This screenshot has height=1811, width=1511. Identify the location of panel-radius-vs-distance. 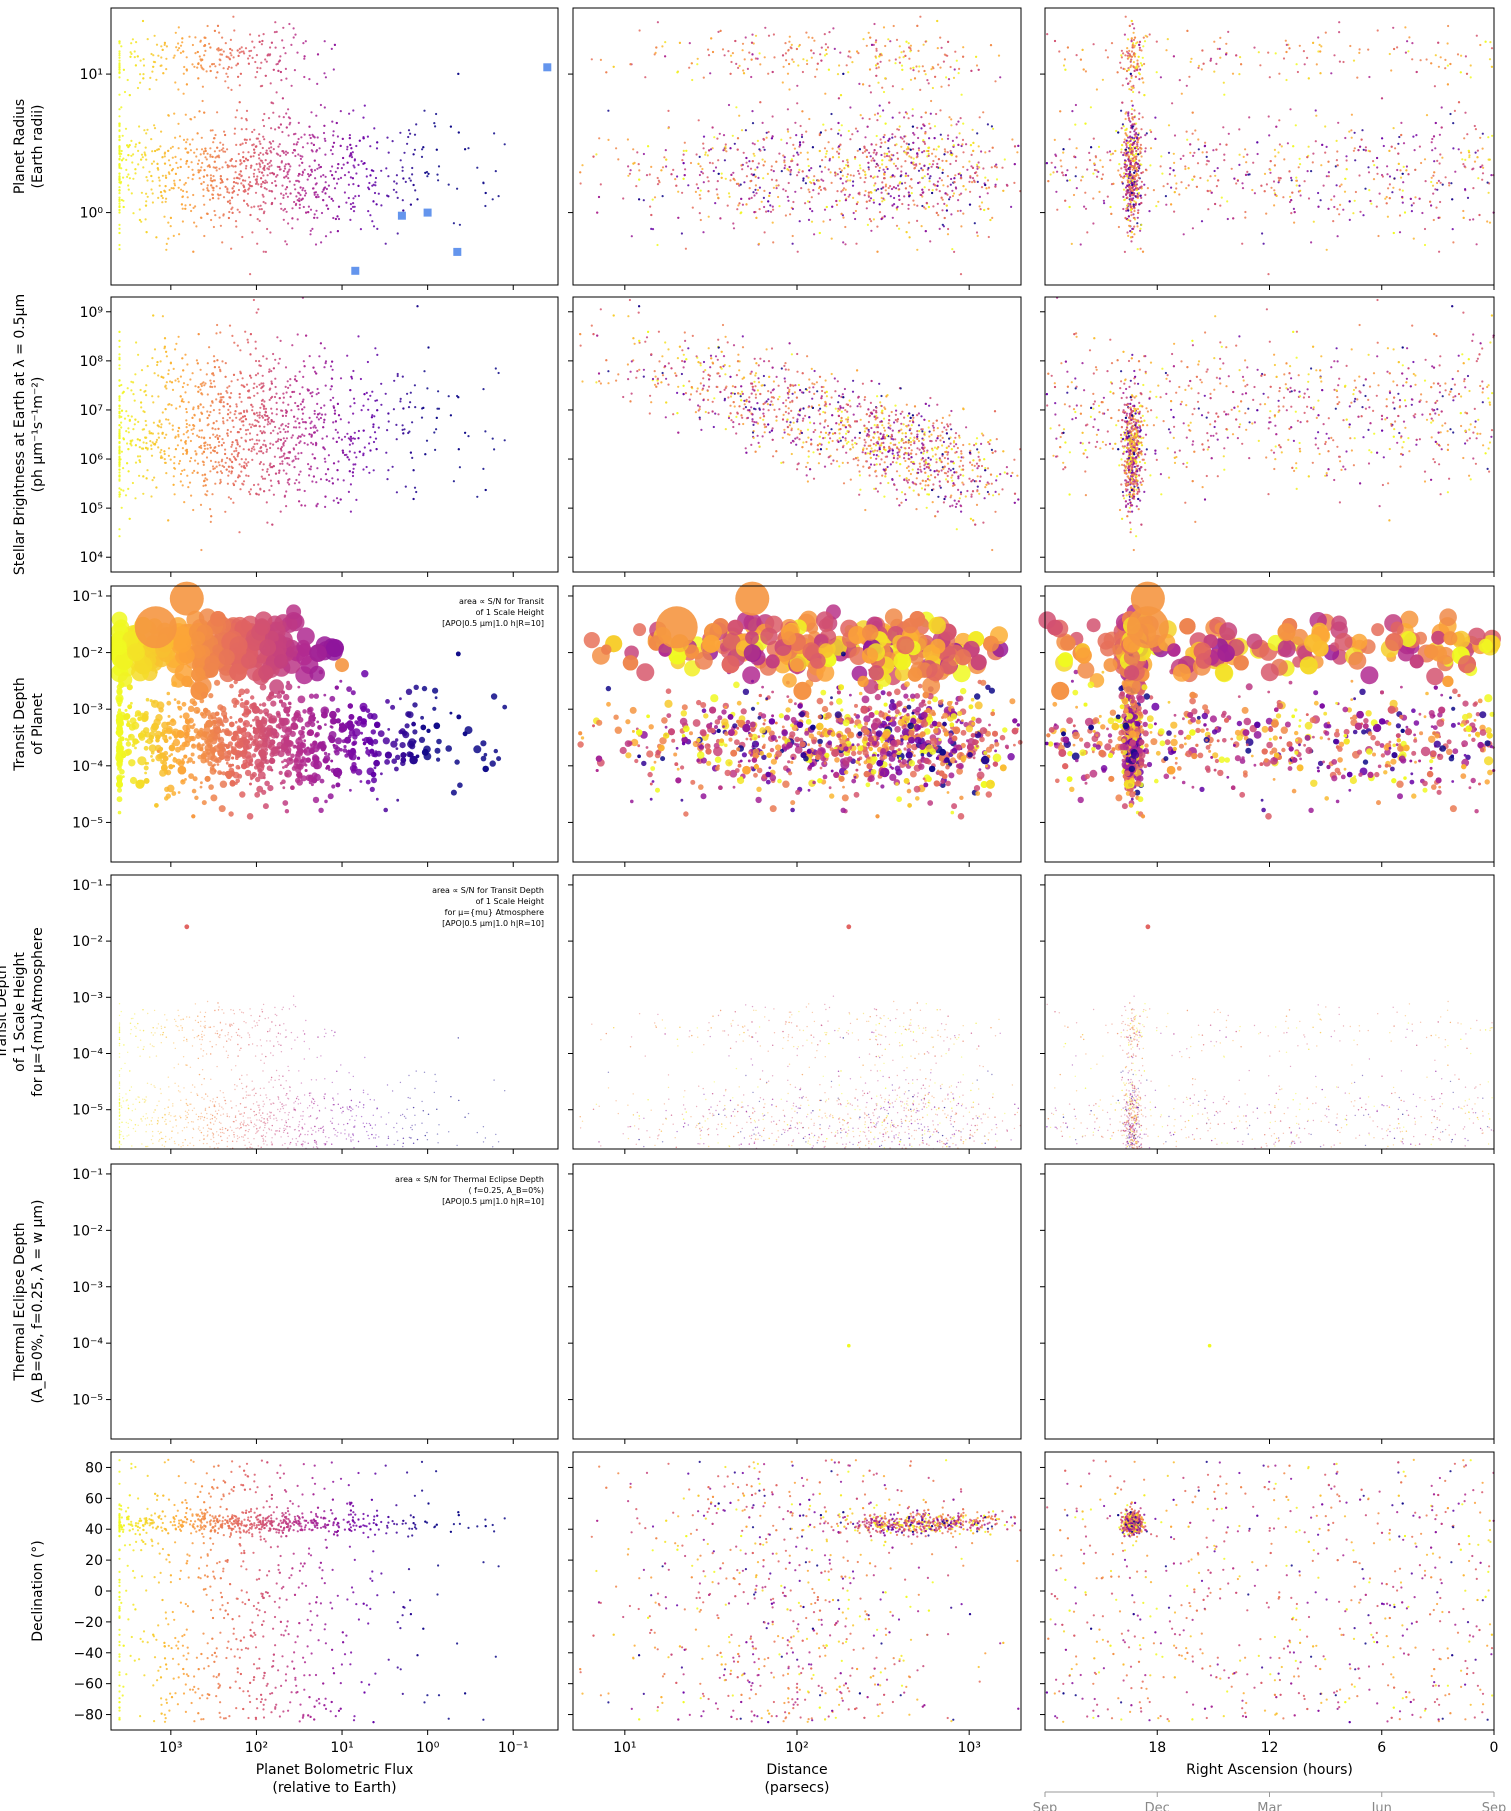
(800, 145).